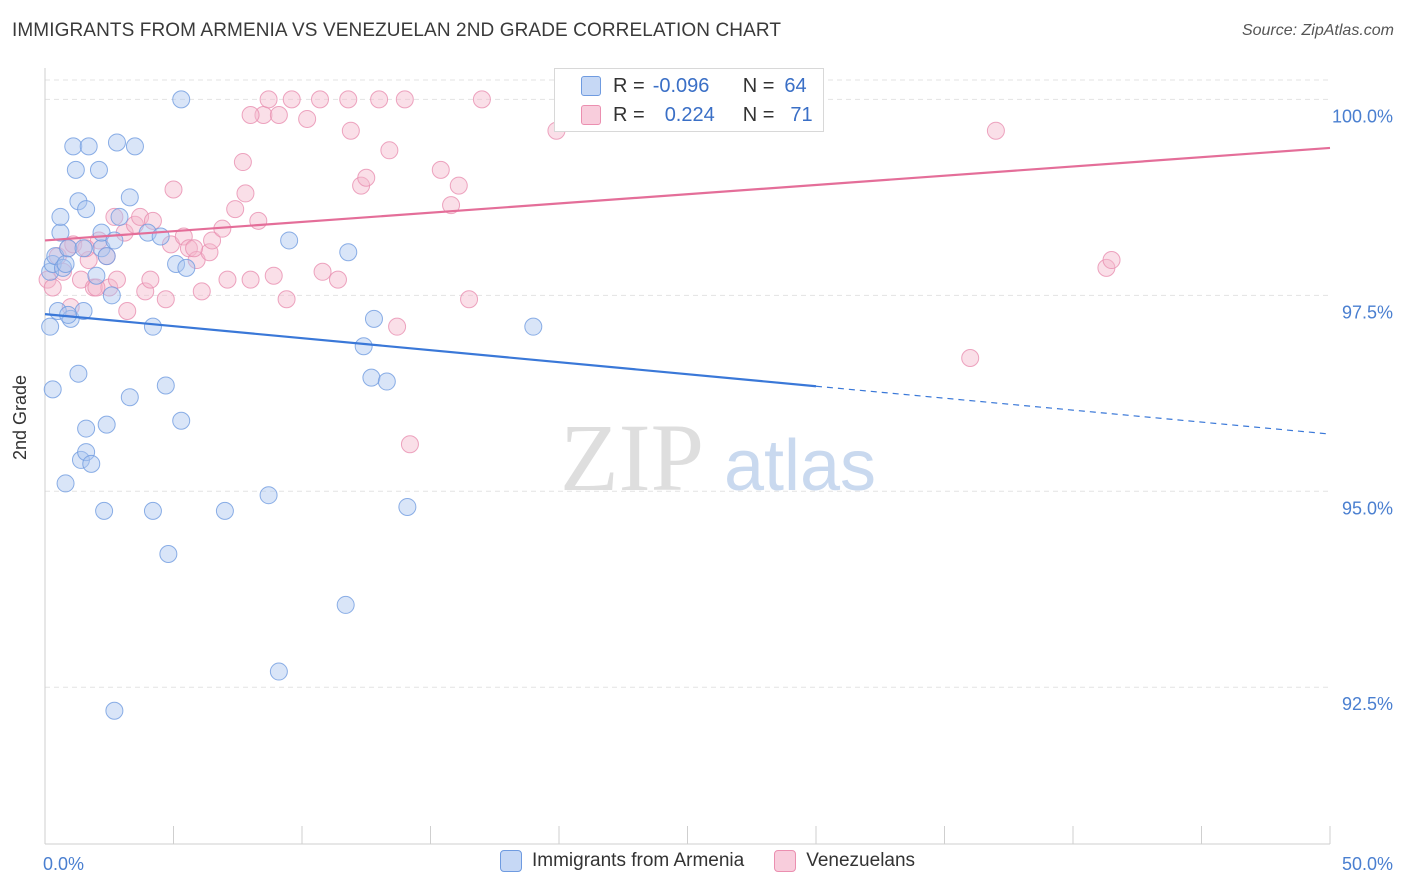 This screenshot has height=892, width=1406. Describe the element at coordinates (1367, 864) in the screenshot. I see `x-tick-label: 50.0%` at that location.